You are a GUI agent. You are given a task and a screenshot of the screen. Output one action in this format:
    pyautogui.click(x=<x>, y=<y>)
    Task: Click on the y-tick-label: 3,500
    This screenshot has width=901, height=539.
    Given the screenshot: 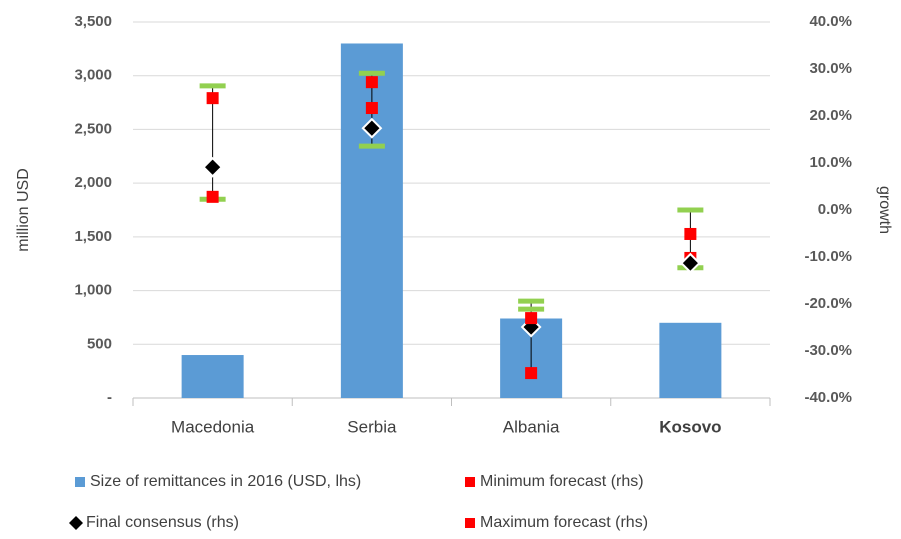 What is the action you would take?
    pyautogui.click(x=93, y=21)
    